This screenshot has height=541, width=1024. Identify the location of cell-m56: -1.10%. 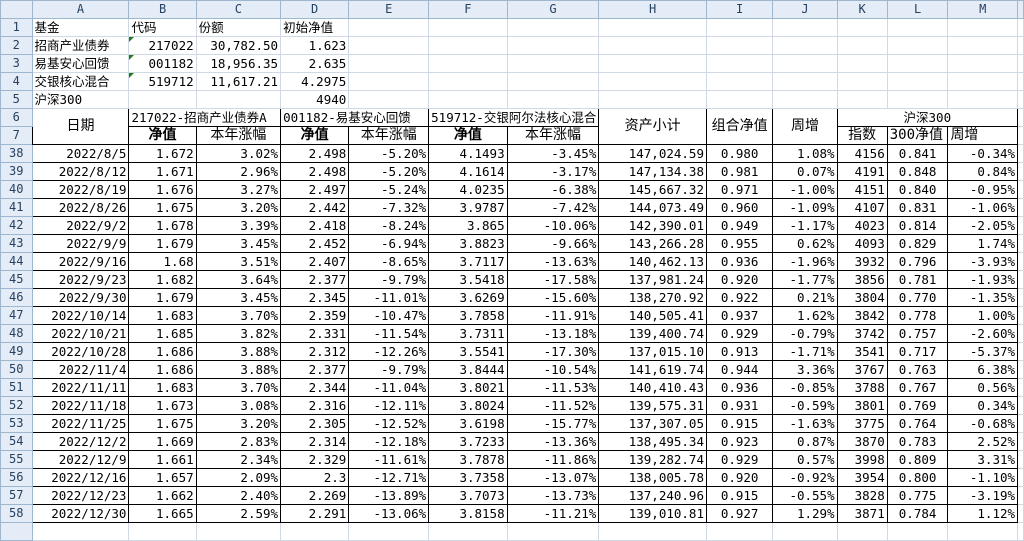
(983, 477).